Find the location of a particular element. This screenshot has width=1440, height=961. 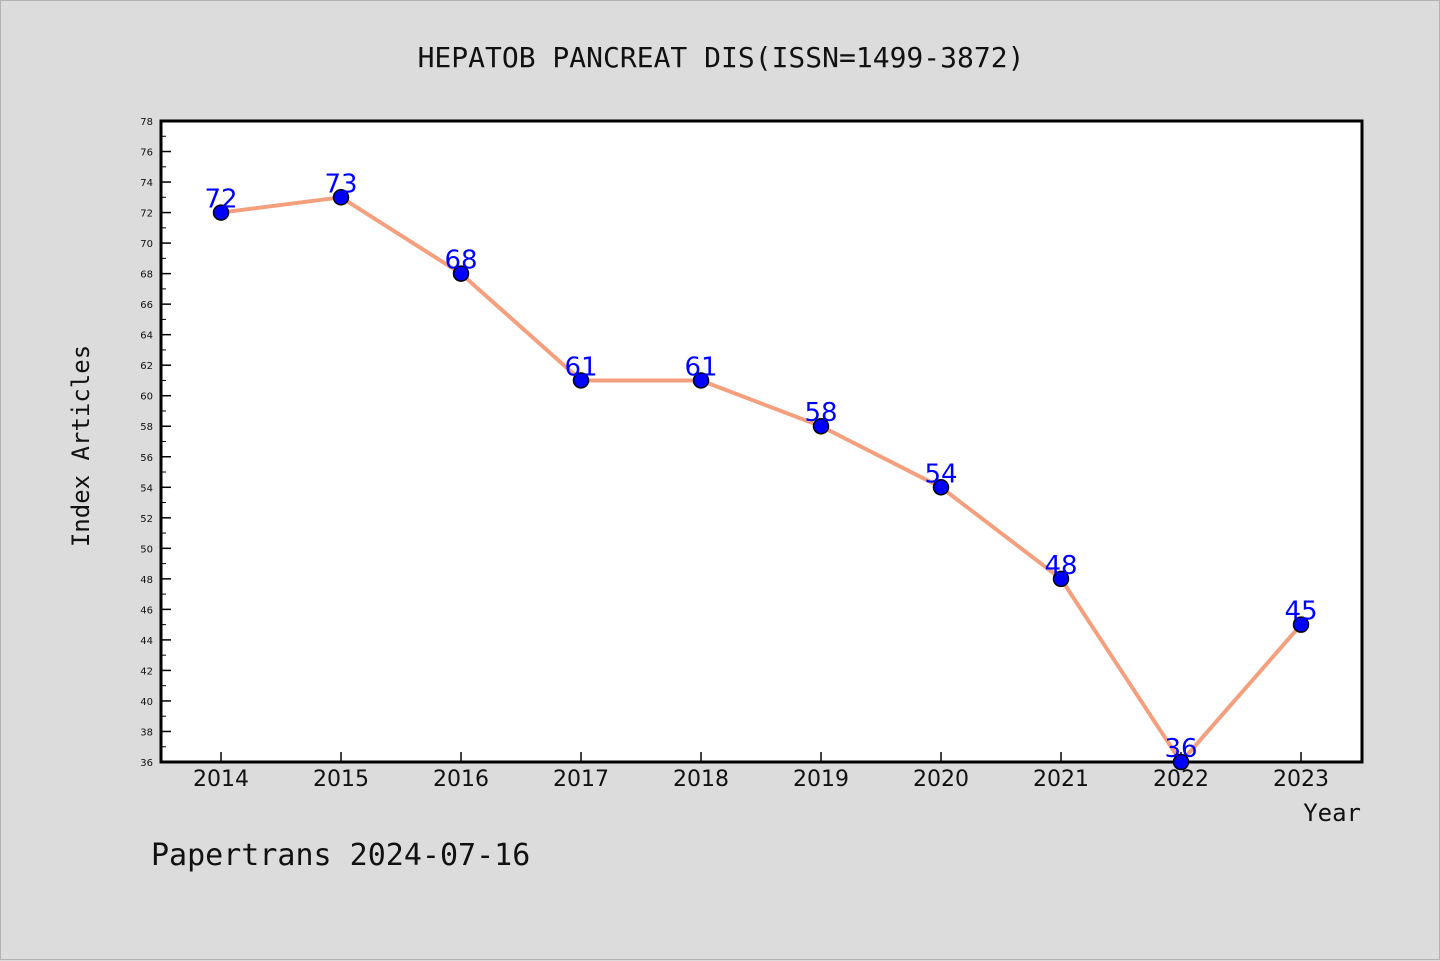

y-tick-label: 78 is located at coordinates (146, 122).